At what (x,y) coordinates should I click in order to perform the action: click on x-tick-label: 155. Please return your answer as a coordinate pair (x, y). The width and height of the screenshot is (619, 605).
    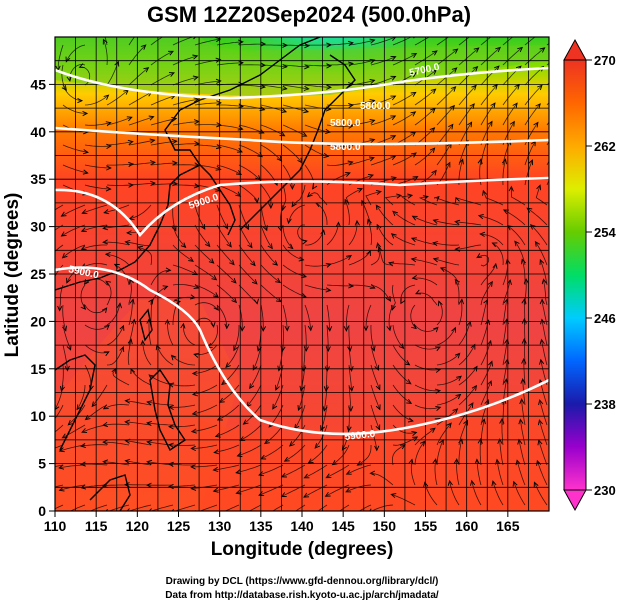
    Looking at the image, I should click on (426, 526).